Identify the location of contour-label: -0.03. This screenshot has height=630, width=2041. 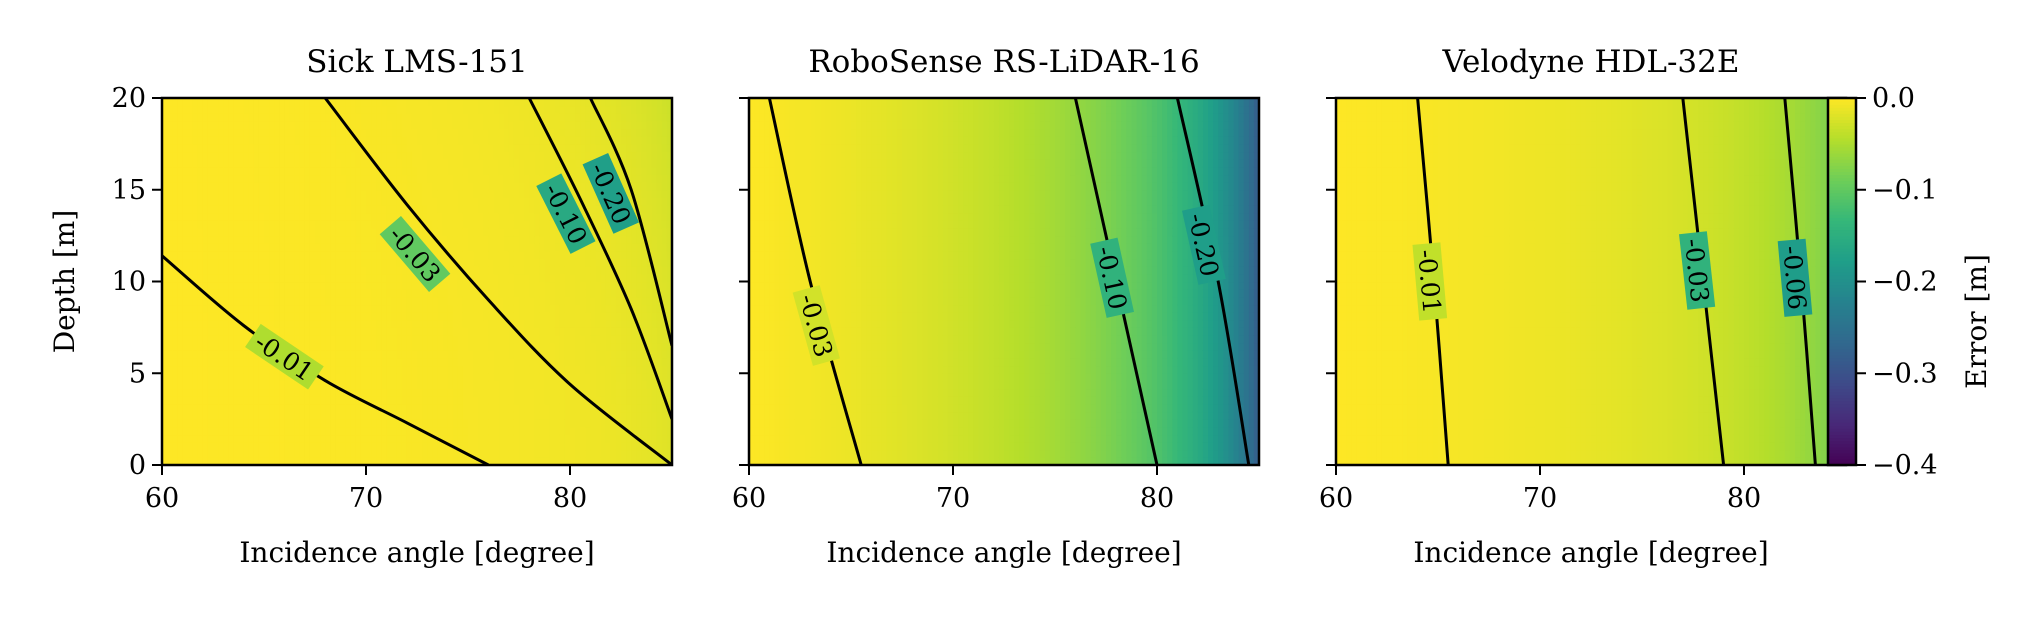
(1697, 270).